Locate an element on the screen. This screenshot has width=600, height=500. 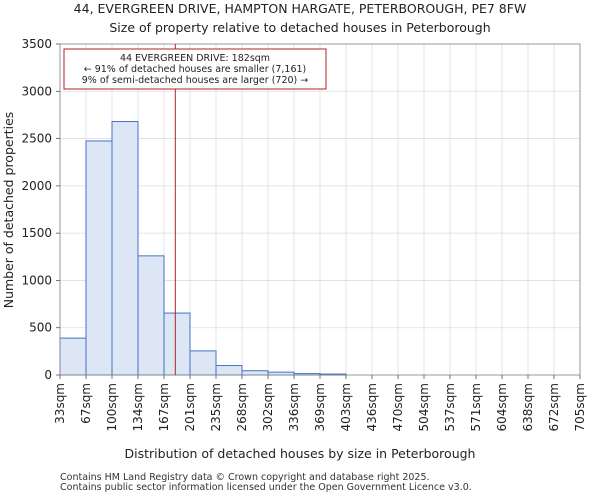
x-tick-label: 235sqm is located at coordinates (216, 407).